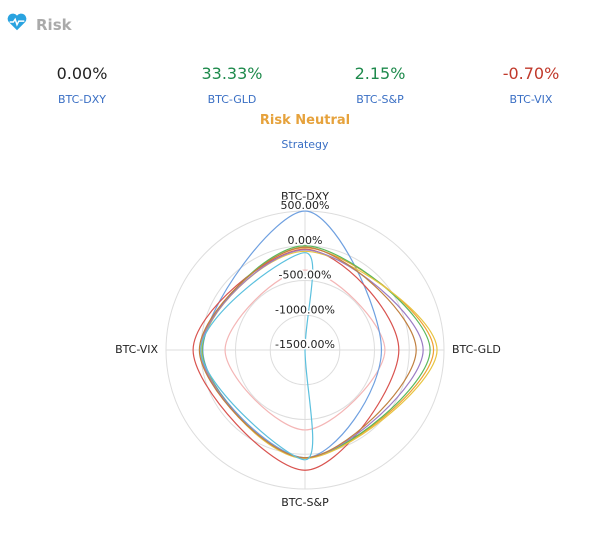  Describe the element at coordinates (380, 85) in the screenshot. I see `stat: 2.15% BTC-S&P` at that location.